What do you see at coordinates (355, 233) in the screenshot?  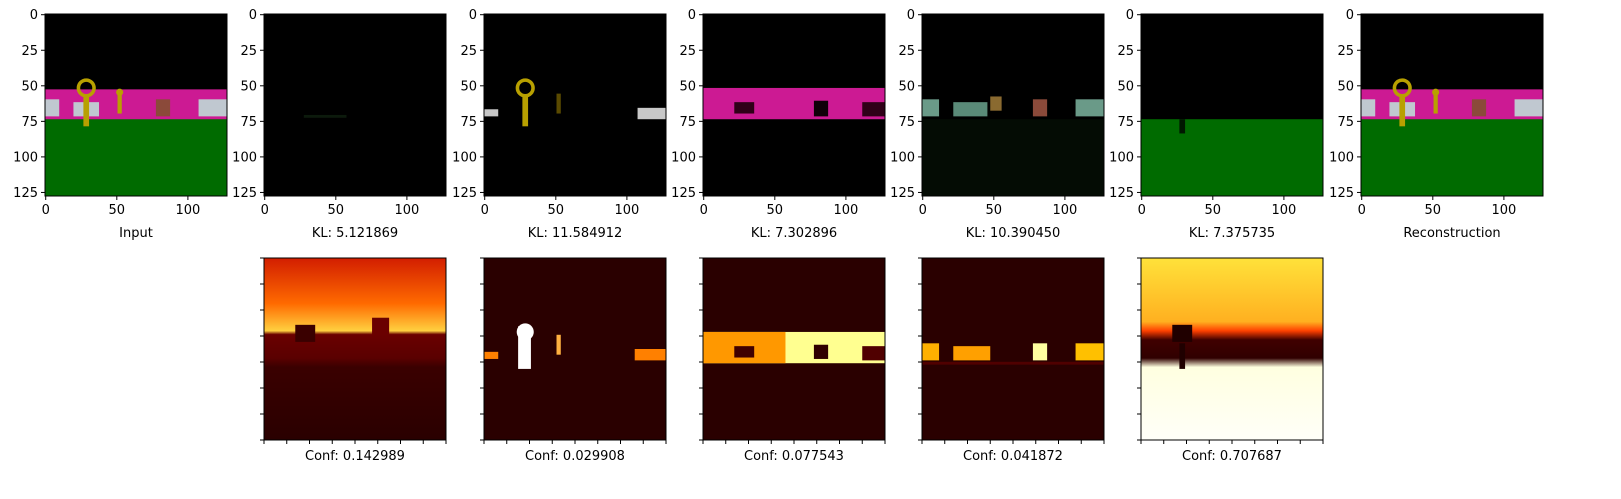 I see `panel-label: KL: 5.121869` at bounding box center [355, 233].